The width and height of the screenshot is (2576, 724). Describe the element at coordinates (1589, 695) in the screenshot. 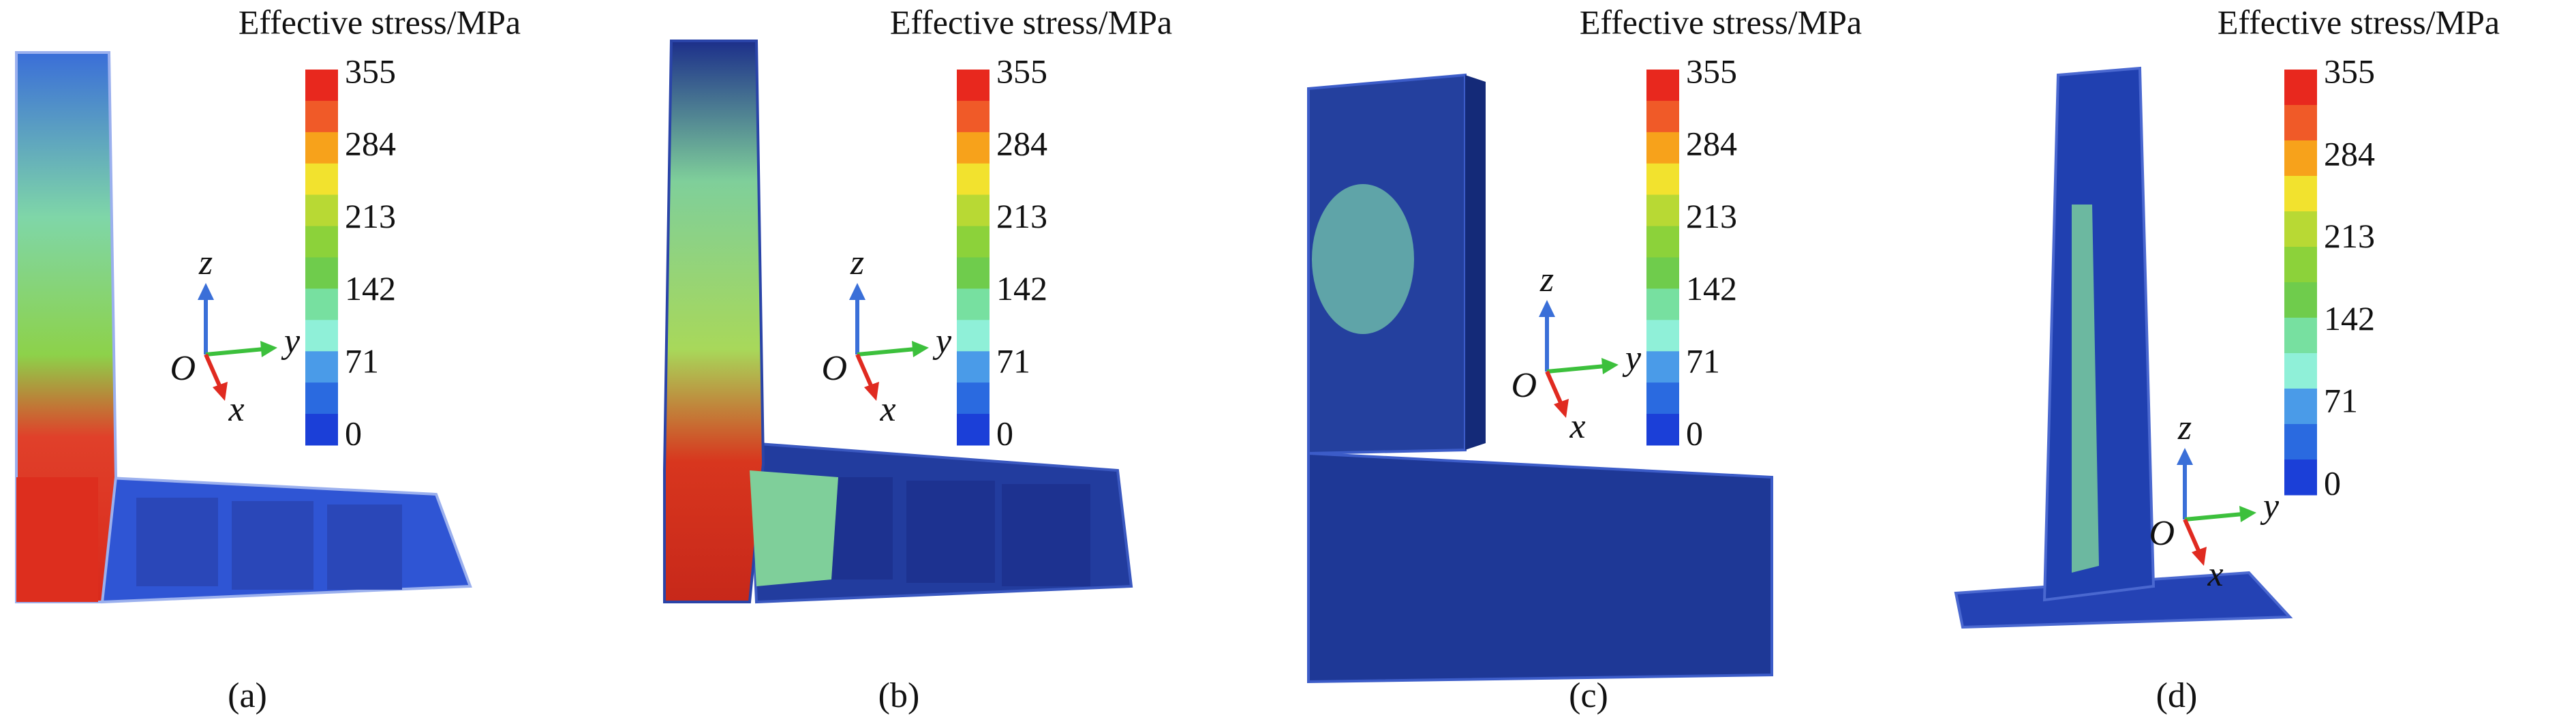

I see `caption: (c)` at that location.